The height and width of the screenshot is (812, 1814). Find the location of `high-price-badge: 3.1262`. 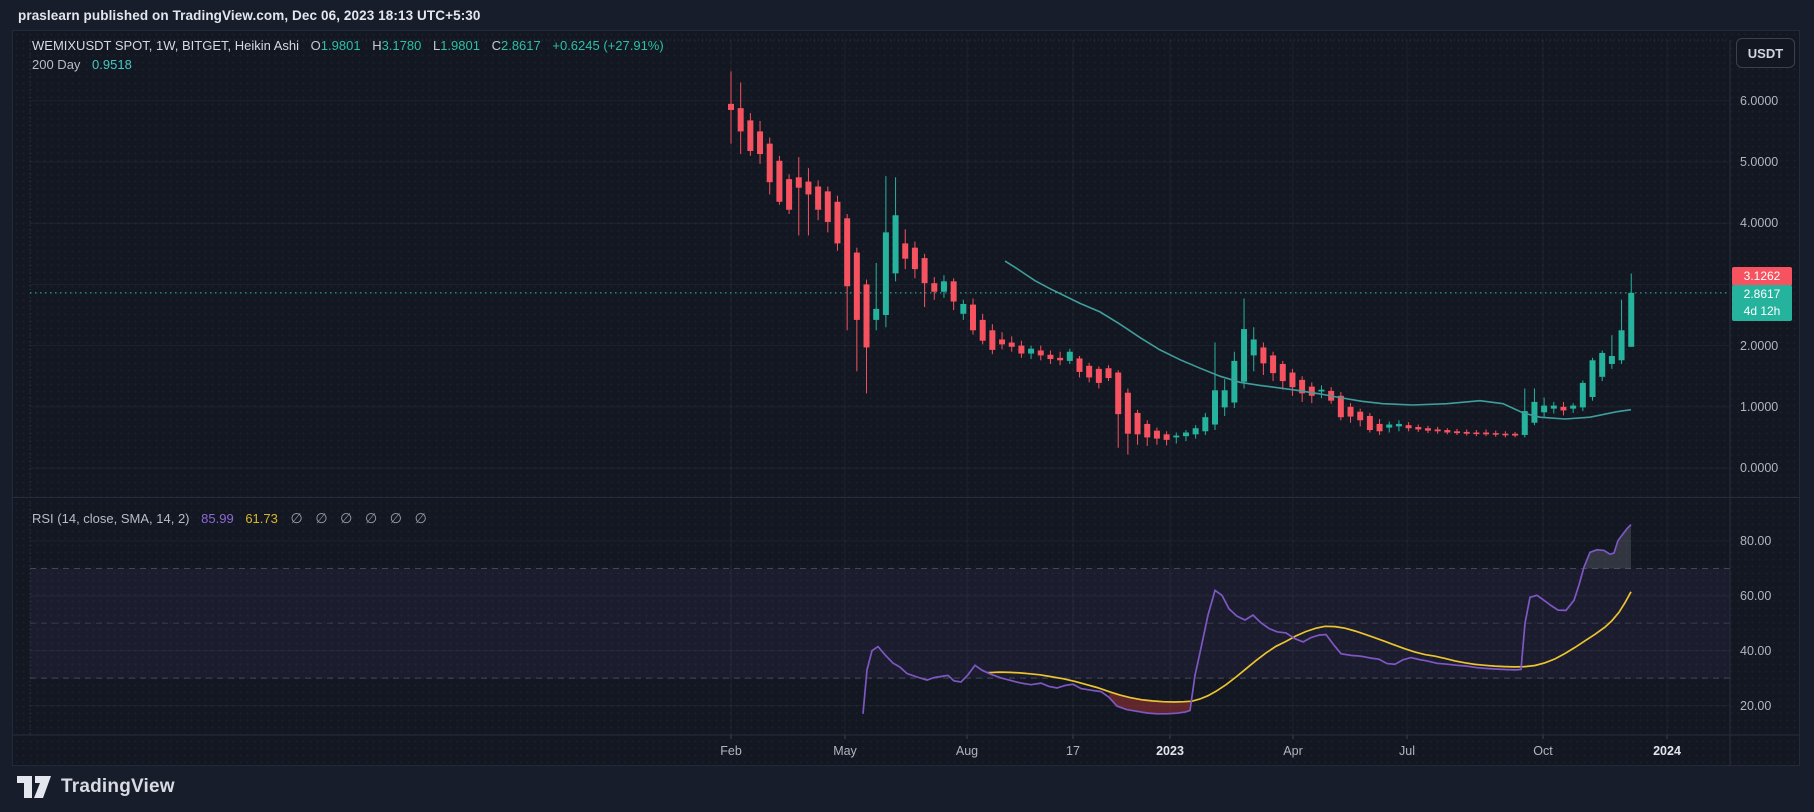

high-price-badge: 3.1262 is located at coordinates (1762, 277).